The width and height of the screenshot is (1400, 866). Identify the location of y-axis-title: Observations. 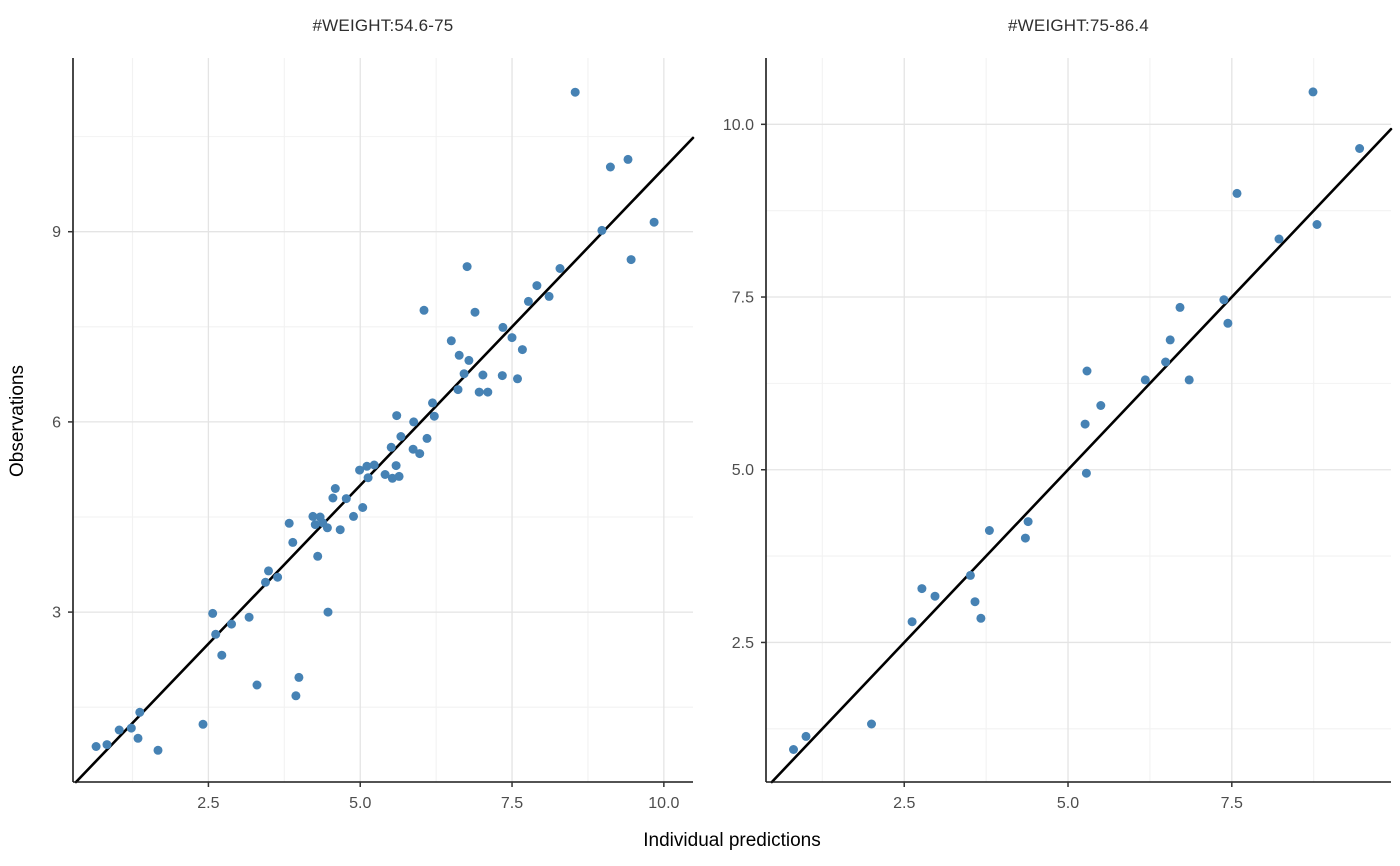
(17, 421).